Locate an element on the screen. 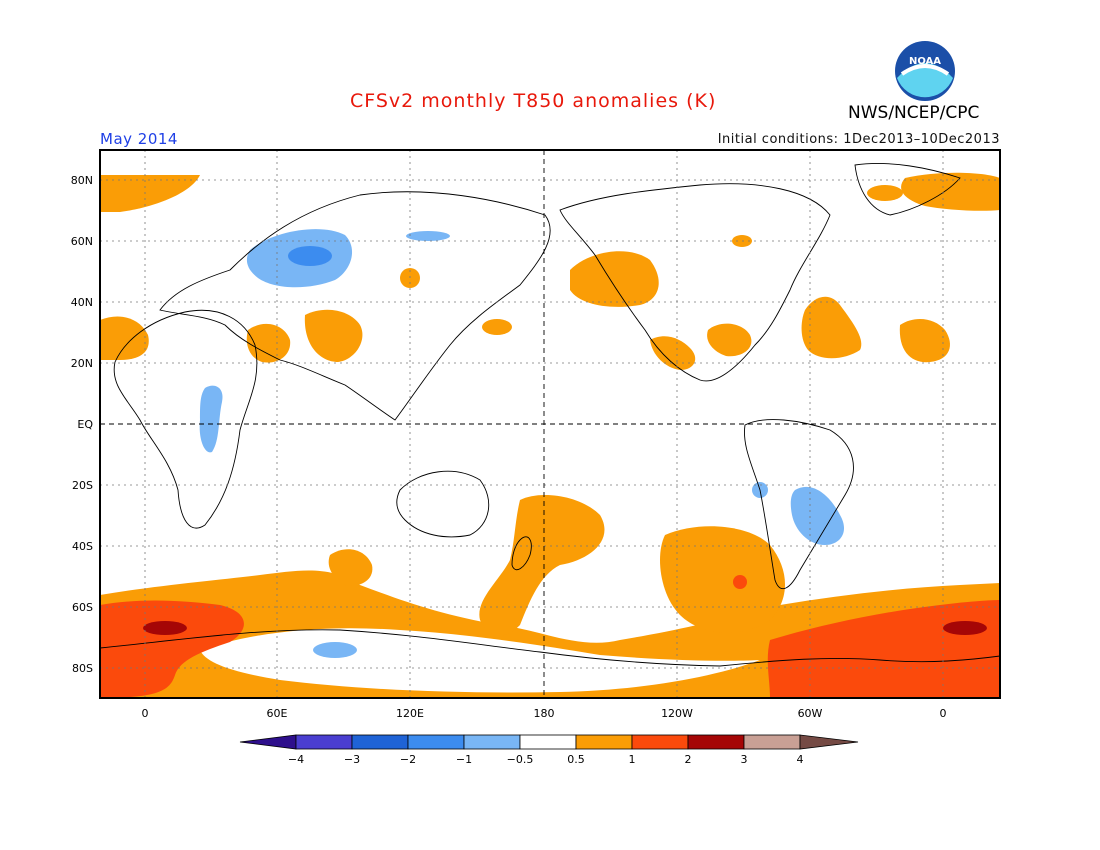  japan-warm is located at coordinates (497, 327).